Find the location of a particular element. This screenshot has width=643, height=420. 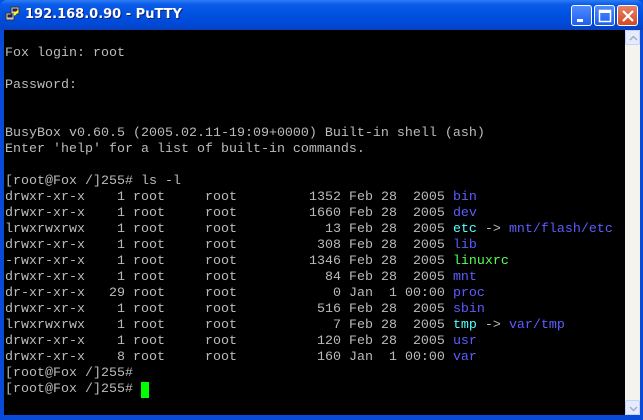

maximize-icon is located at coordinates (605, 16).